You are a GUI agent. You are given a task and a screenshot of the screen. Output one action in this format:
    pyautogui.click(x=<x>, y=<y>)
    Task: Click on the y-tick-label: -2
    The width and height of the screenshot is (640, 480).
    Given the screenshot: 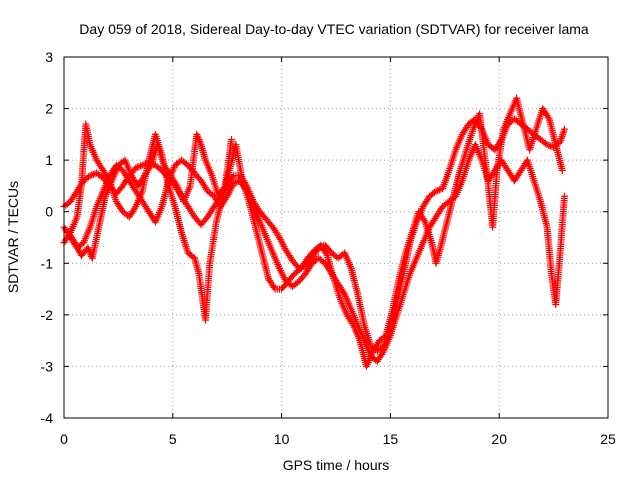 What is the action you would take?
    pyautogui.click(x=47, y=315)
    